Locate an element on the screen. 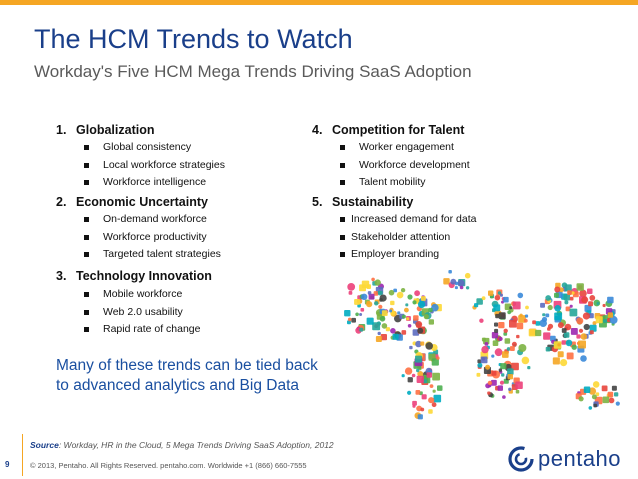 This screenshot has height=479, width=638. logo-wordmark: pentaho is located at coordinates (580, 458).